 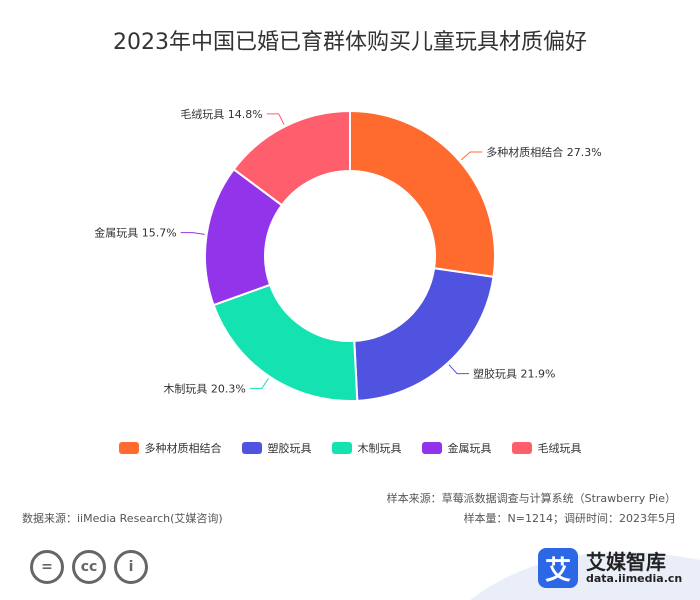 What do you see at coordinates (131, 567) in the screenshot?
I see `person-icon: i` at bounding box center [131, 567].